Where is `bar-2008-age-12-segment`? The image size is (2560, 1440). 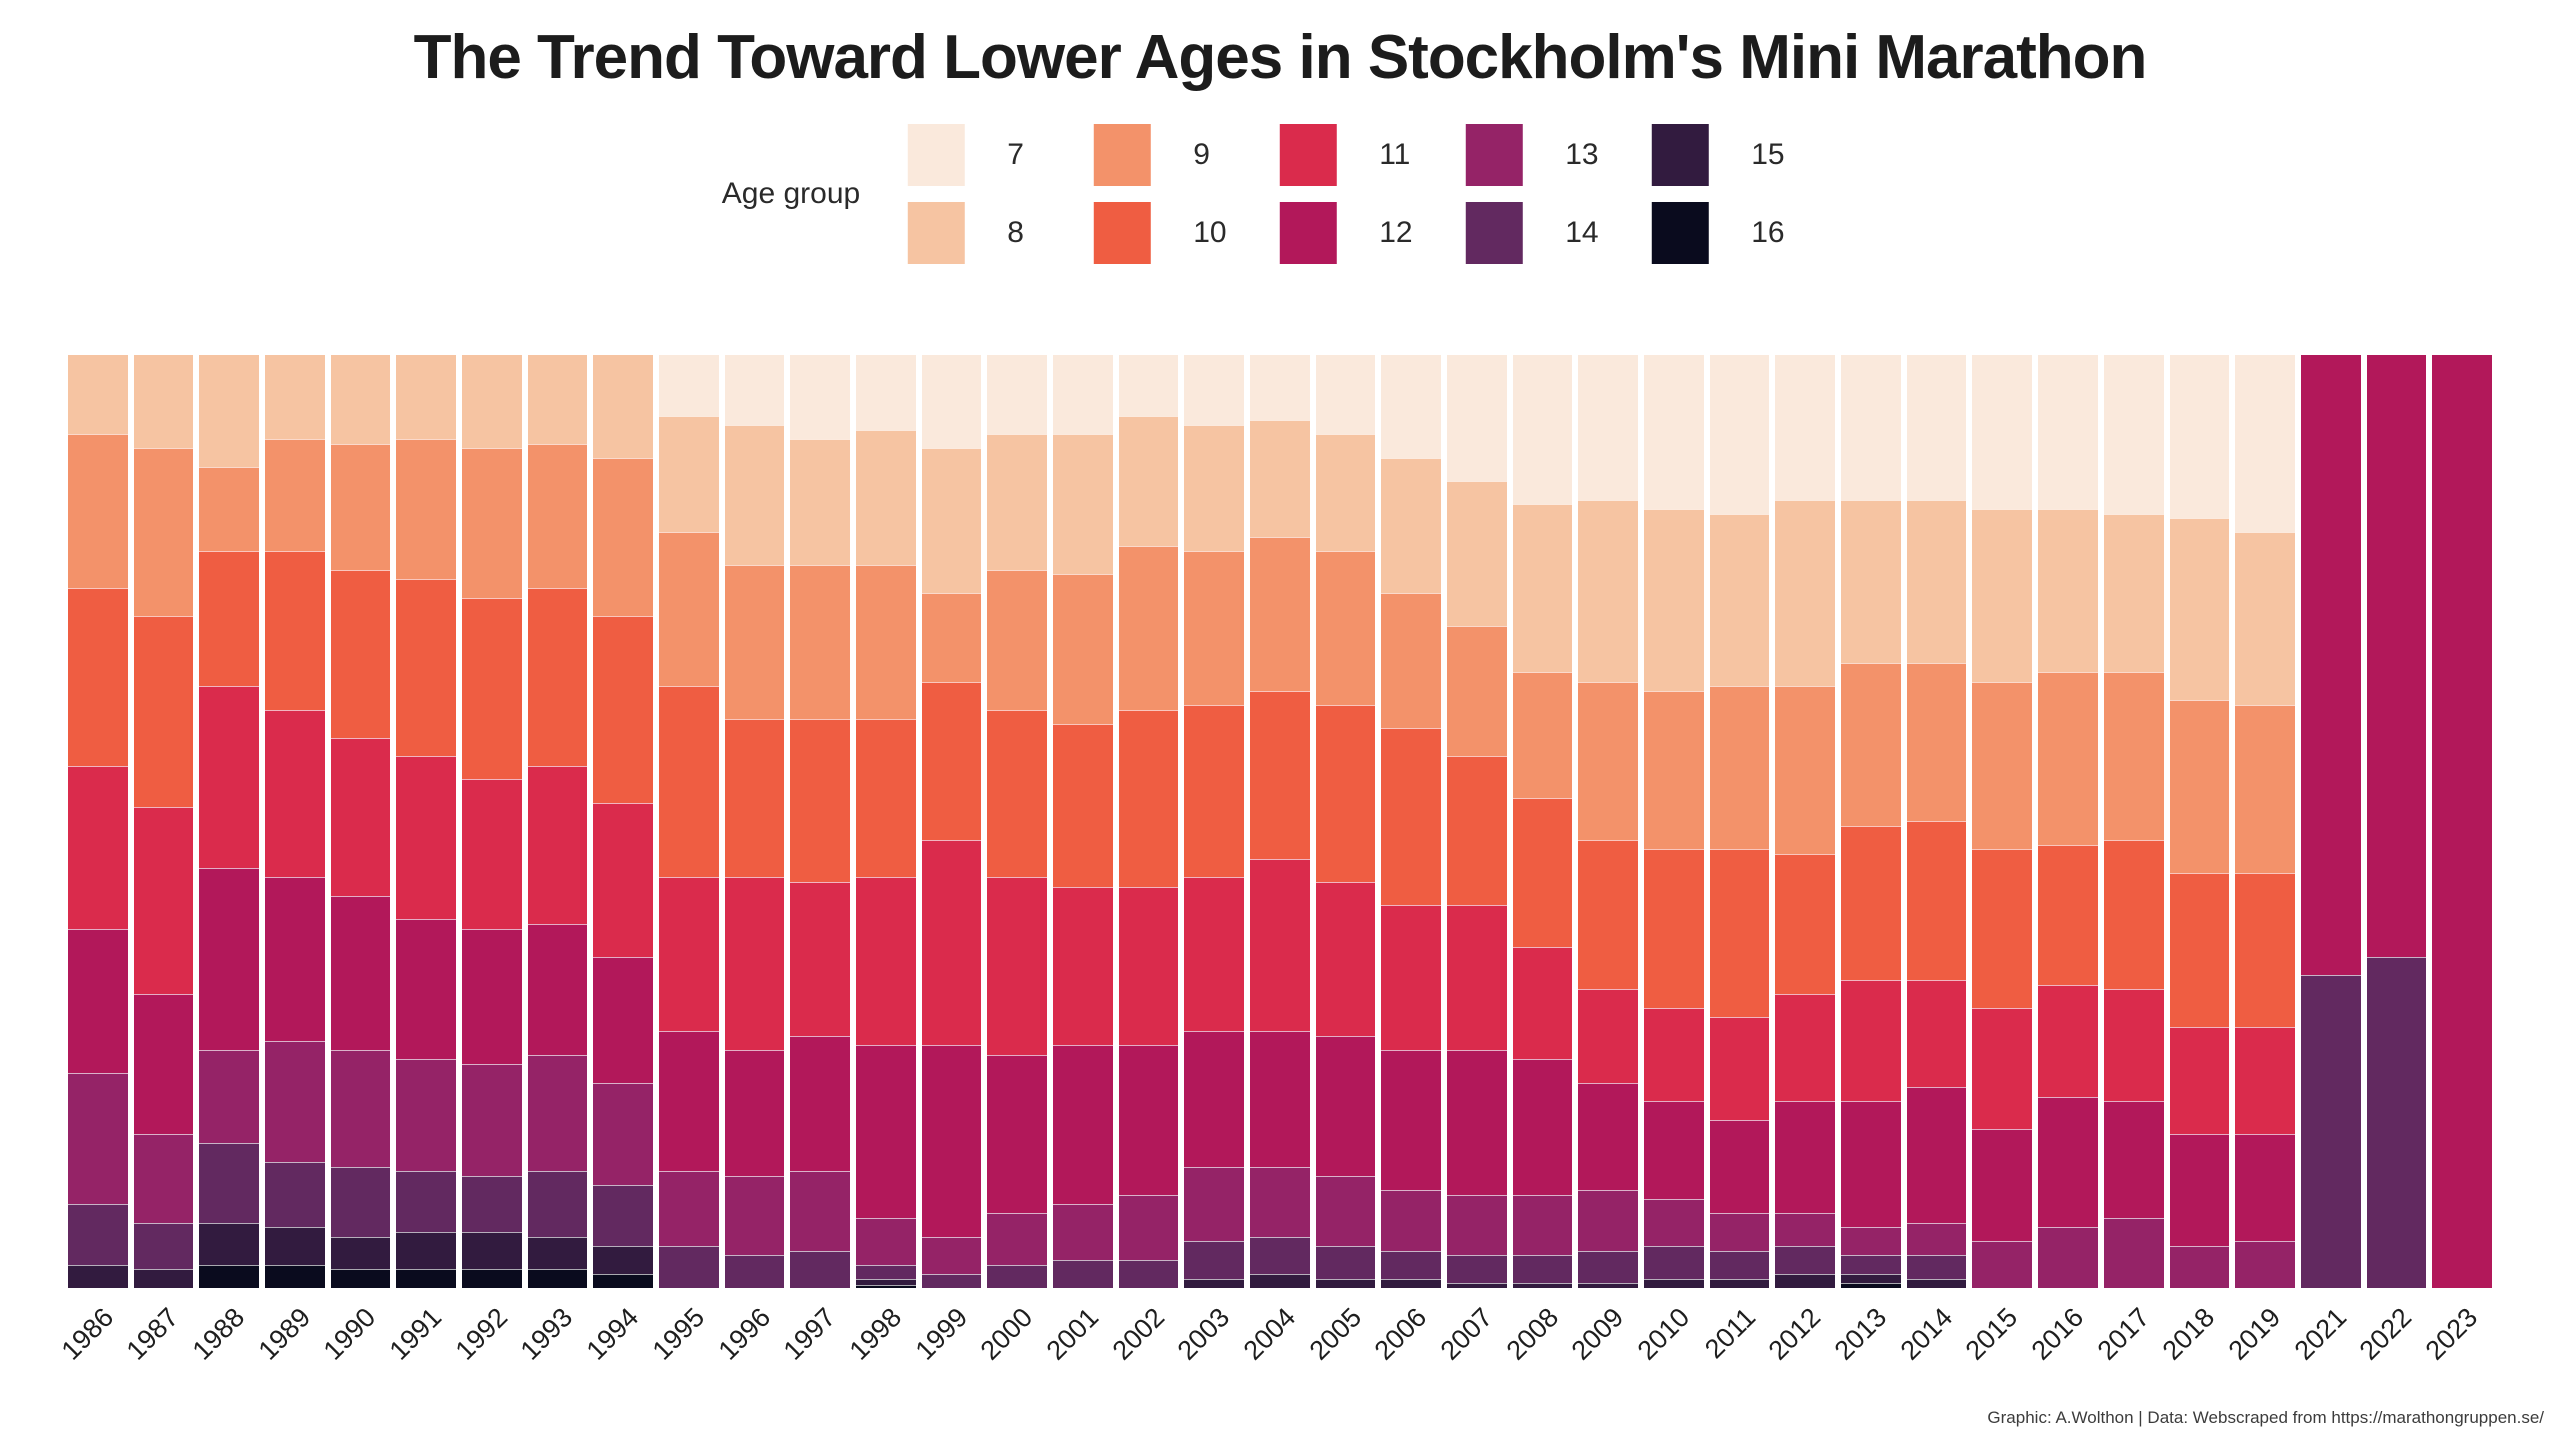 bar-2008-age-12-segment is located at coordinates (1542, 1127).